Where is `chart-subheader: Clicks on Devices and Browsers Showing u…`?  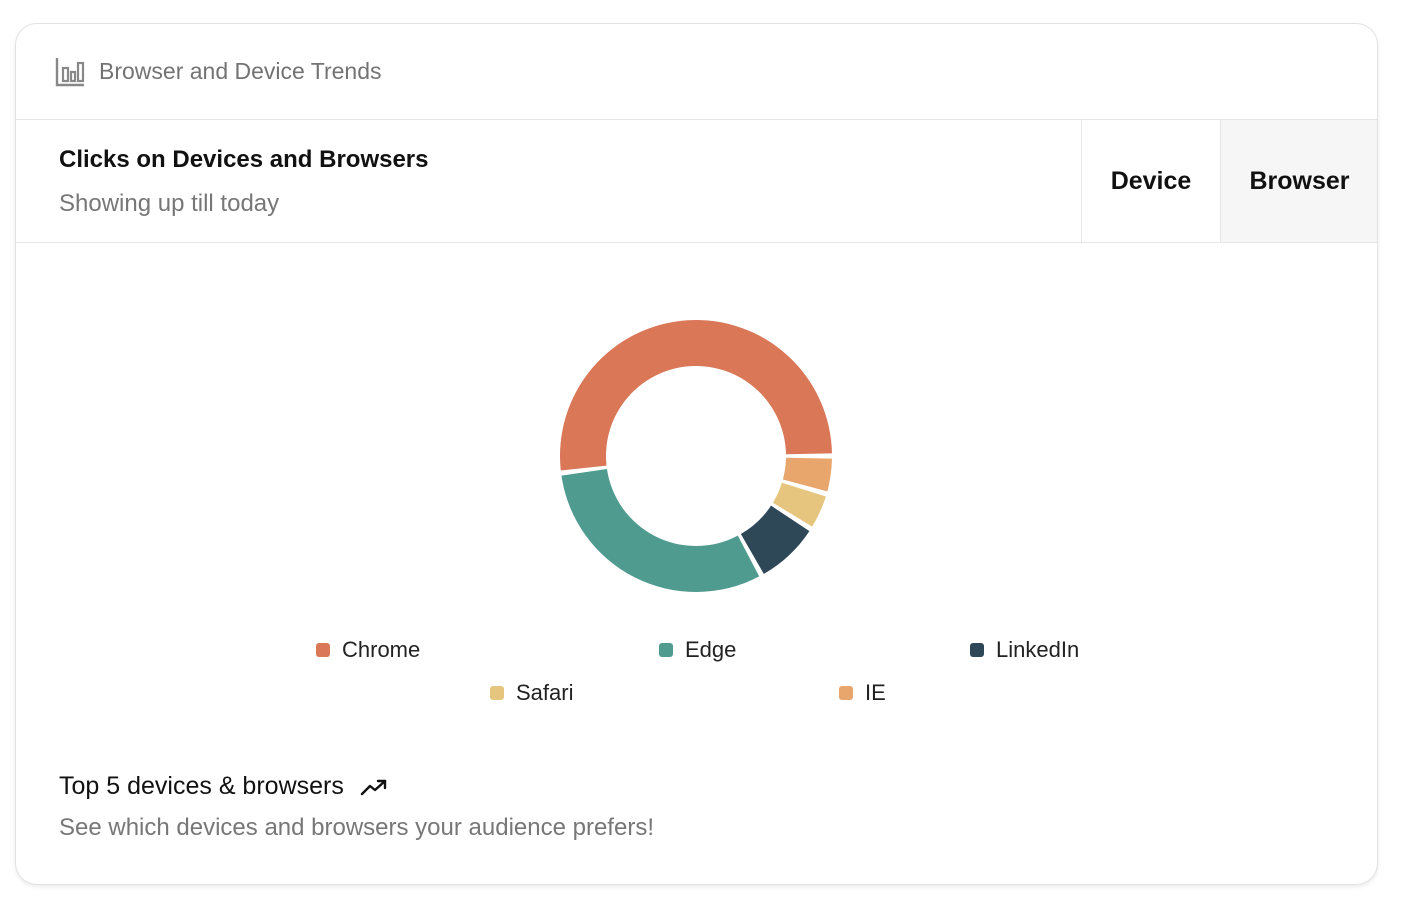 chart-subheader: Clicks on Devices and Browsers Showing u… is located at coordinates (696, 181).